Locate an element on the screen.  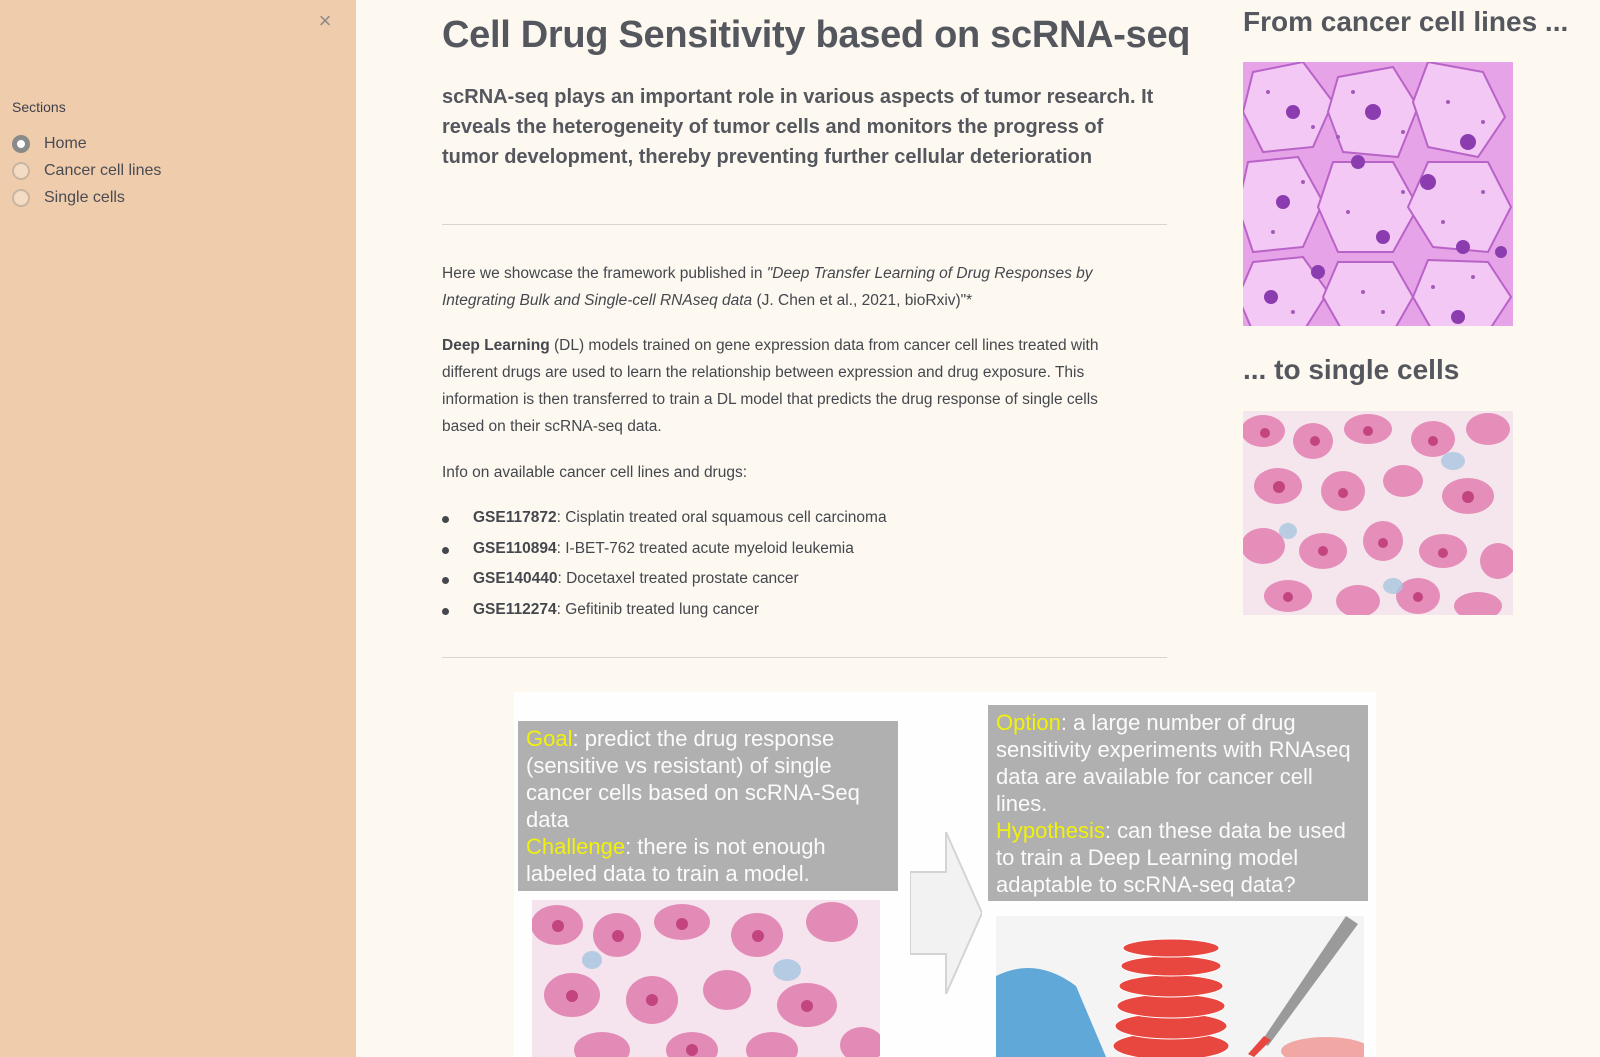
cancer-cell-lines-image is located at coordinates (1378, 194).